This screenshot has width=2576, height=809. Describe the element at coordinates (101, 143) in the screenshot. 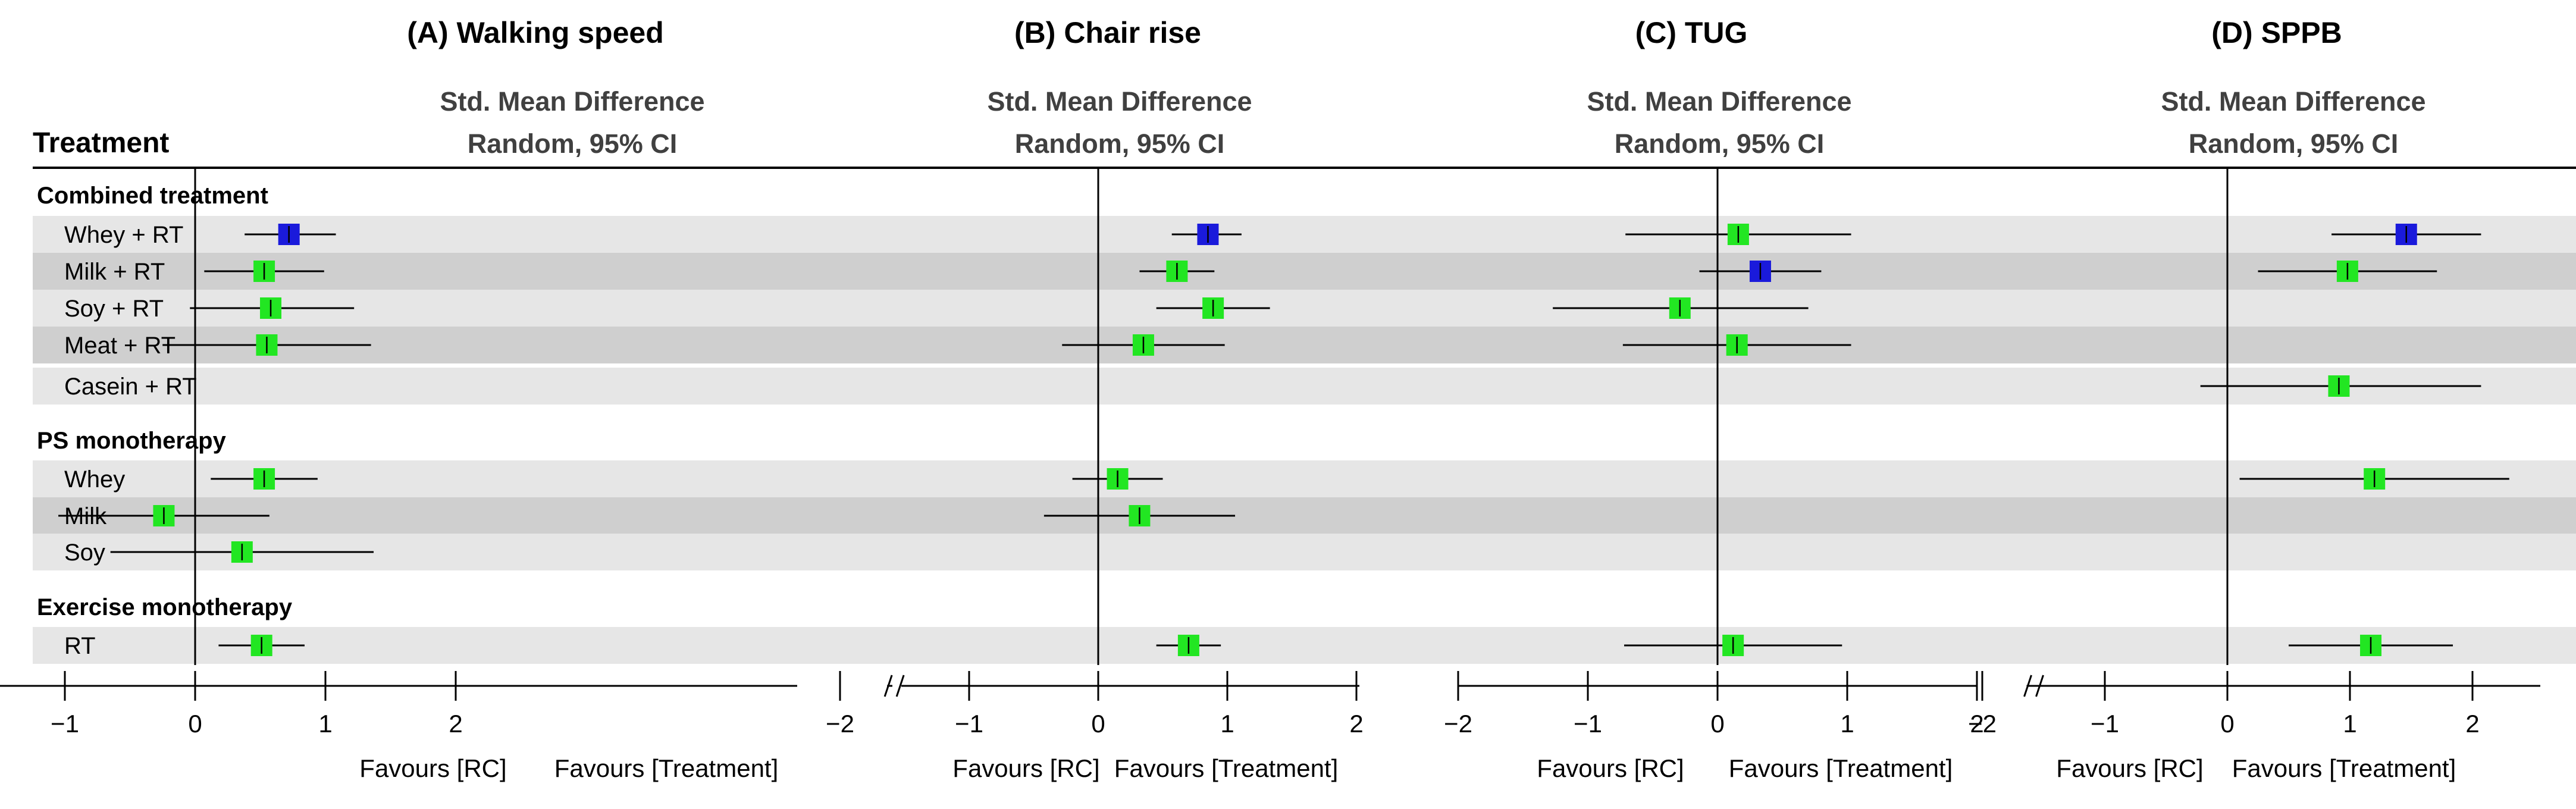

I see `treatment-header: Treatment` at that location.